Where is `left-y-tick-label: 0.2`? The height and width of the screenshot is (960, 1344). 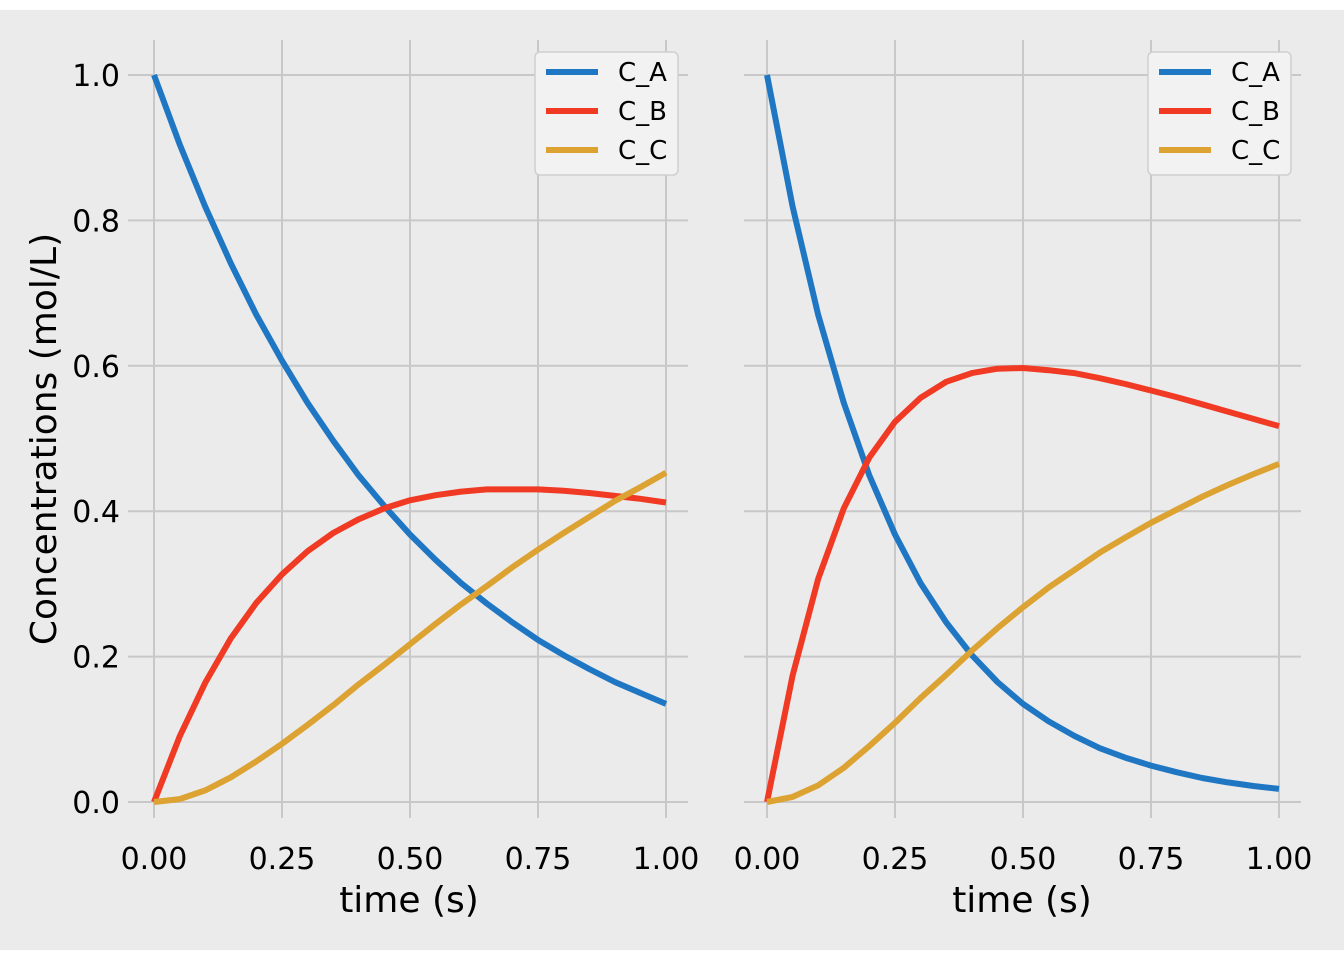 left-y-tick-label: 0.2 is located at coordinates (96, 658).